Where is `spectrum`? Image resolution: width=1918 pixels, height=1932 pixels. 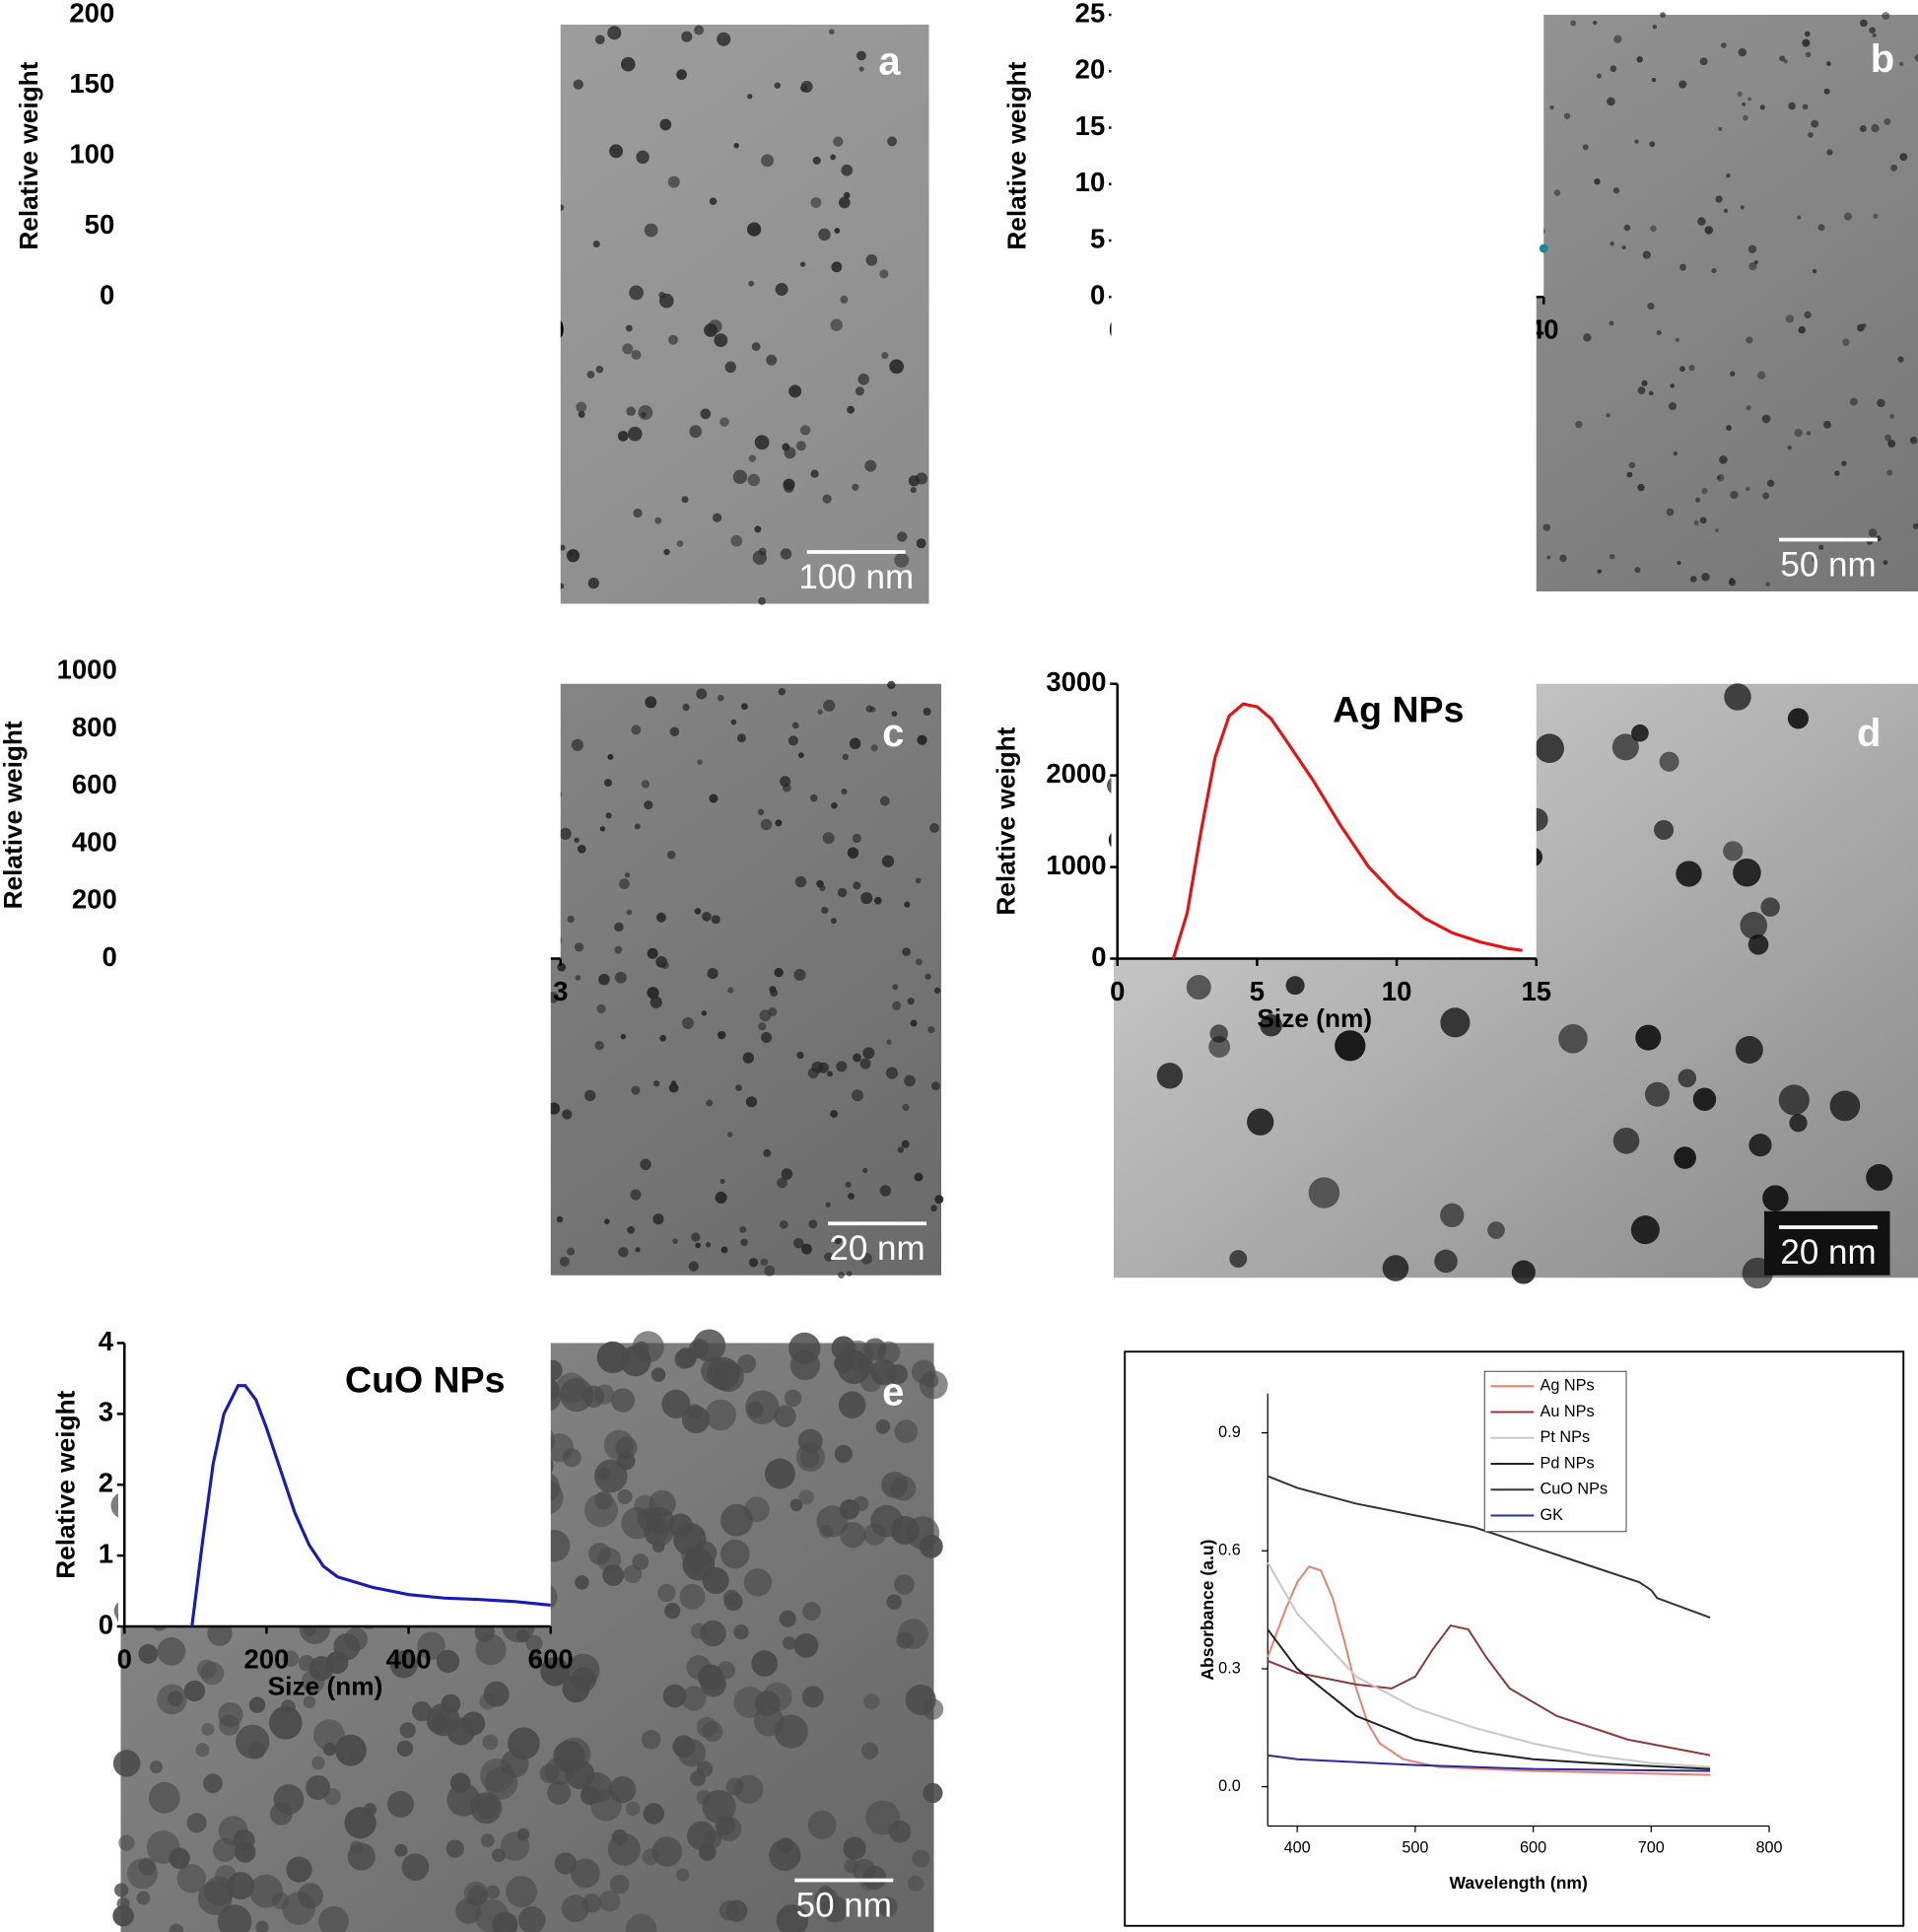 spectrum is located at coordinates (1489, 1665).